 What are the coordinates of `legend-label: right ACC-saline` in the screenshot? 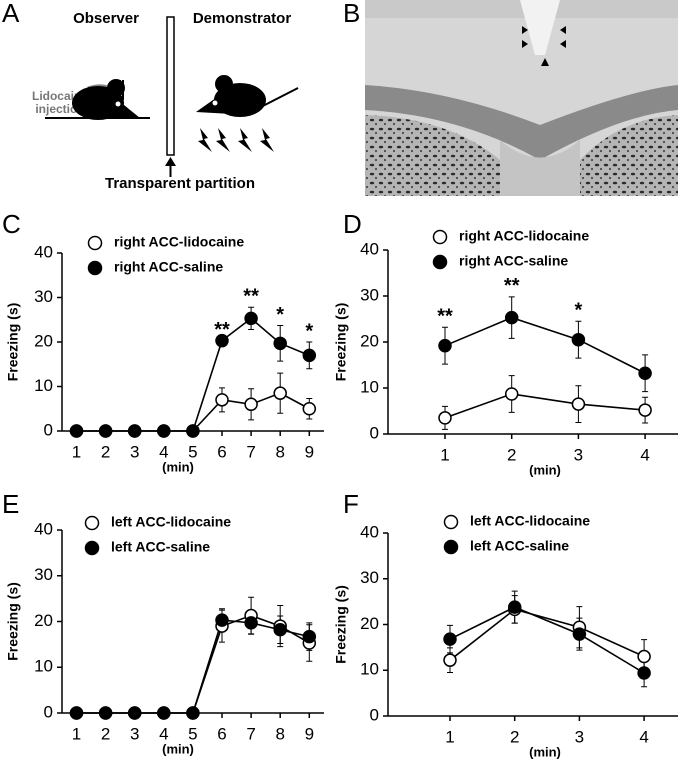 It's located at (168, 267).